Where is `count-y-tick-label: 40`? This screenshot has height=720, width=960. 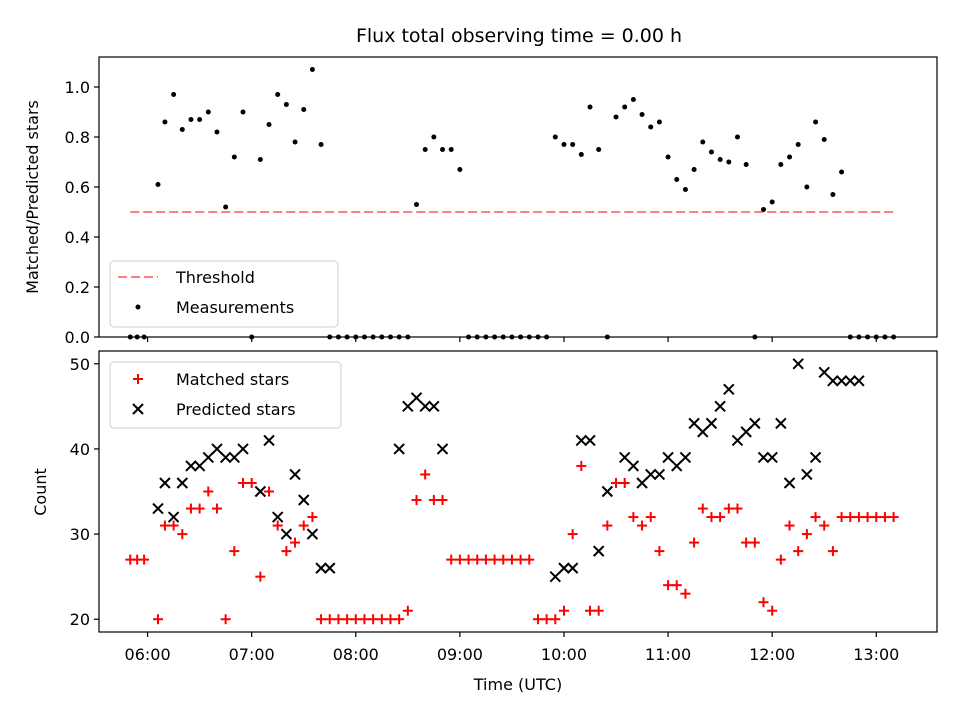 count-y-tick-label: 40 is located at coordinates (80, 449).